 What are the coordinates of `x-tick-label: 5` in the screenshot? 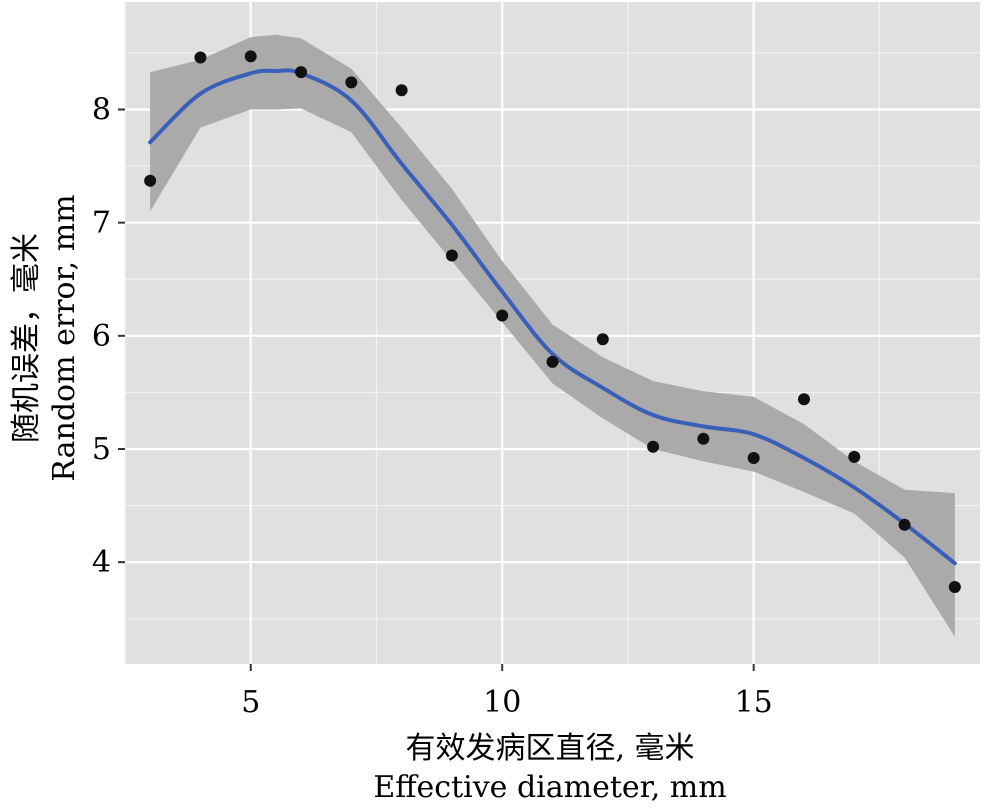 It's located at (250, 702).